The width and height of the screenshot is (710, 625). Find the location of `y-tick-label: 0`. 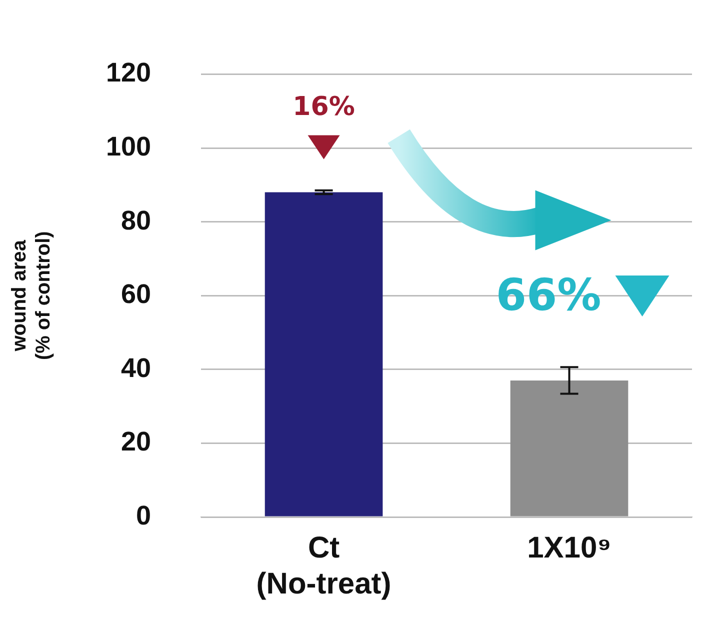

y-tick-label: 0 is located at coordinates (144, 515).